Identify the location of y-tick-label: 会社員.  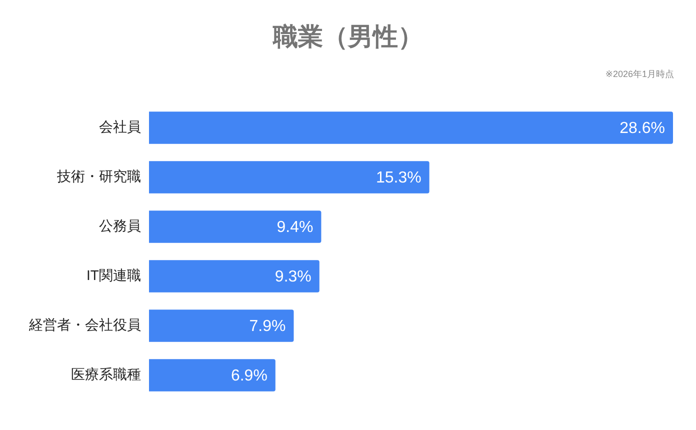
(120, 126).